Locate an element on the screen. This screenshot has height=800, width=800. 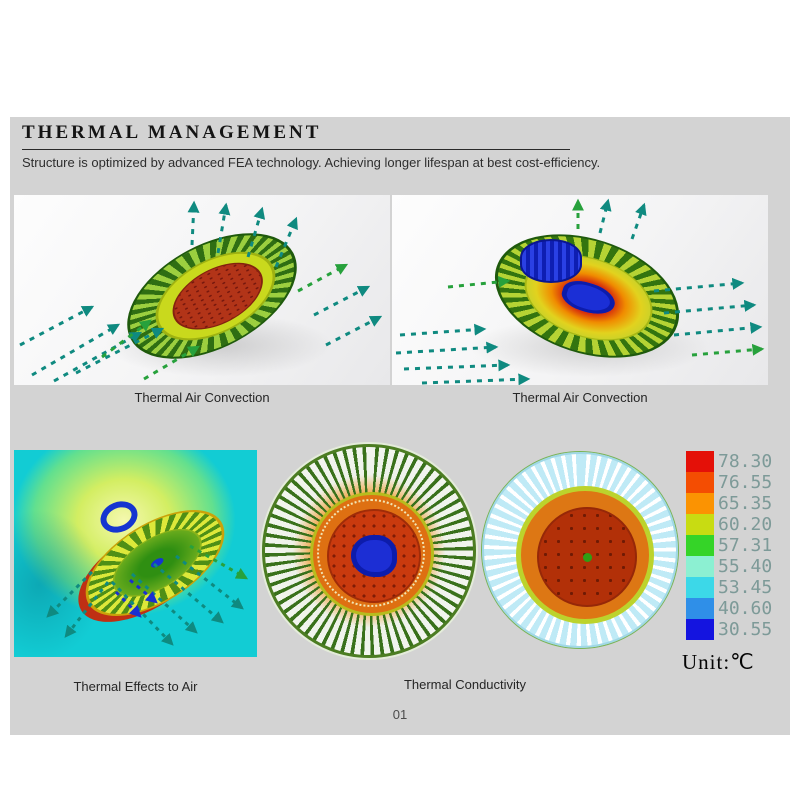
thermal-air-convection-figure-left is located at coordinates (202, 290).